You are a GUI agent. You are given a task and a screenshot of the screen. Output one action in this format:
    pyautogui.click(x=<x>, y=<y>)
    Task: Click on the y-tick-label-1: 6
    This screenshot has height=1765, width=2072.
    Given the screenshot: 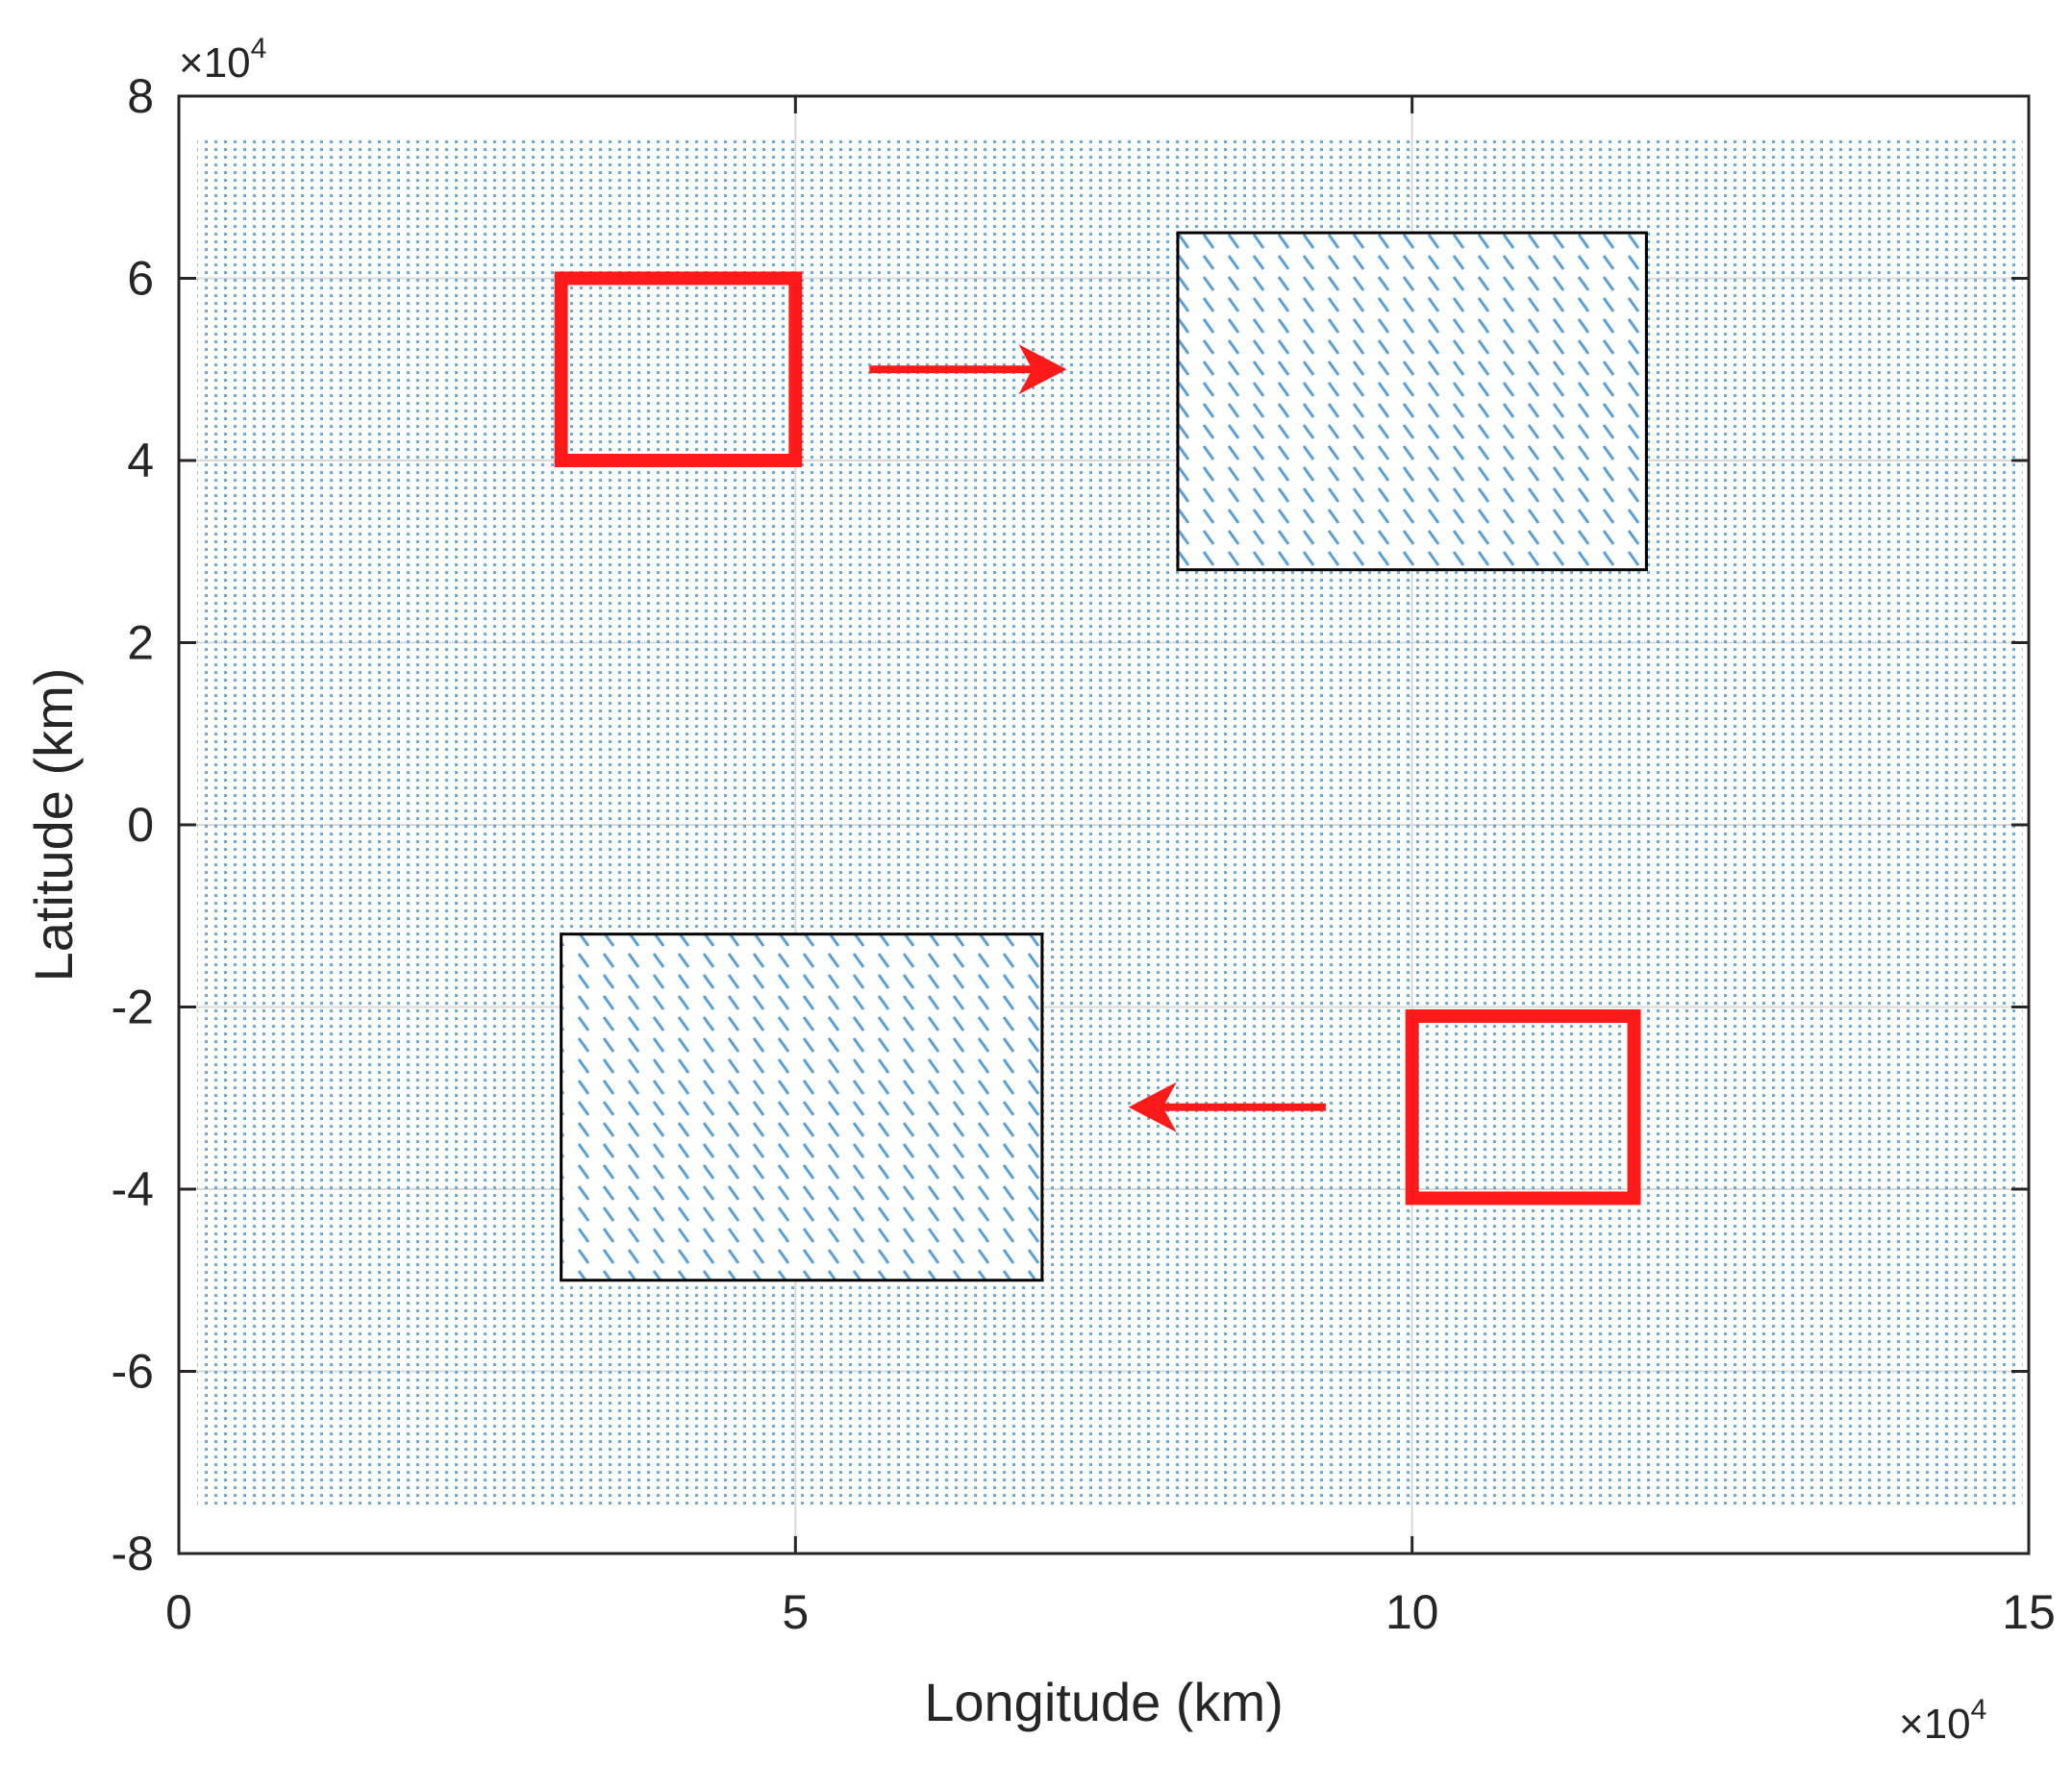 What is the action you would take?
    pyautogui.click(x=140, y=279)
    